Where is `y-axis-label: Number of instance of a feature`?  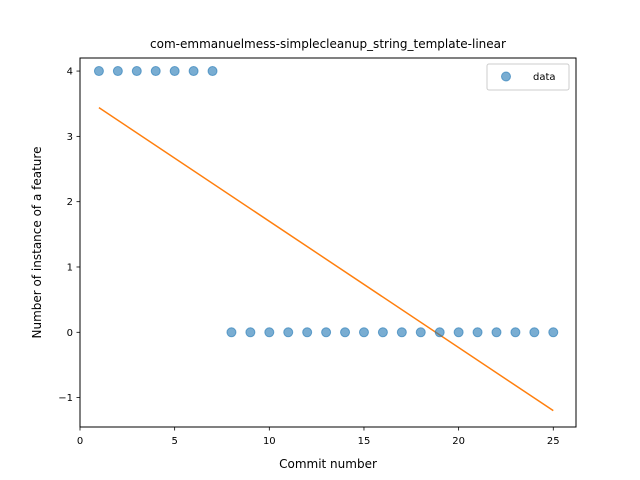 y-axis-label: Number of instance of a feature is located at coordinates (37, 243).